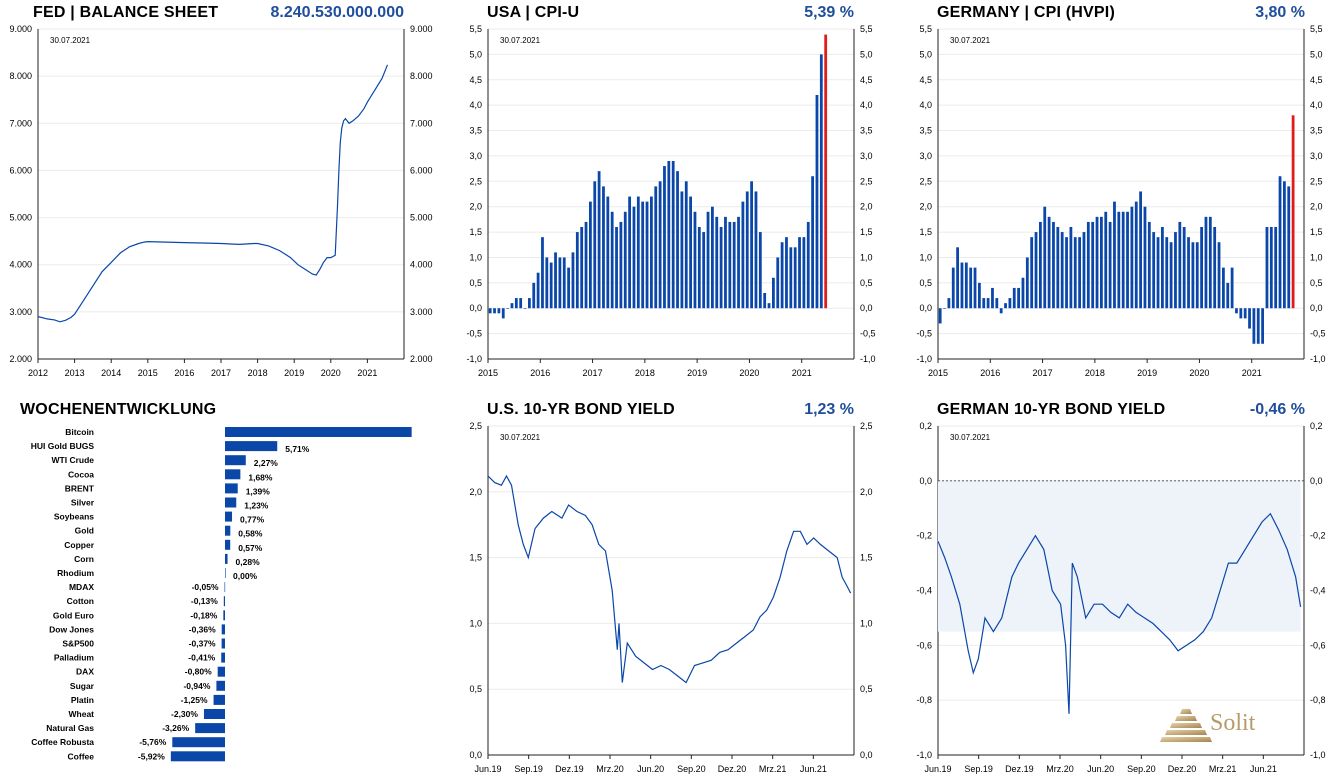 The width and height of the screenshot is (1343, 782). Describe the element at coordinates (1186, 725) in the screenshot. I see `solit-logo-icon` at that location.